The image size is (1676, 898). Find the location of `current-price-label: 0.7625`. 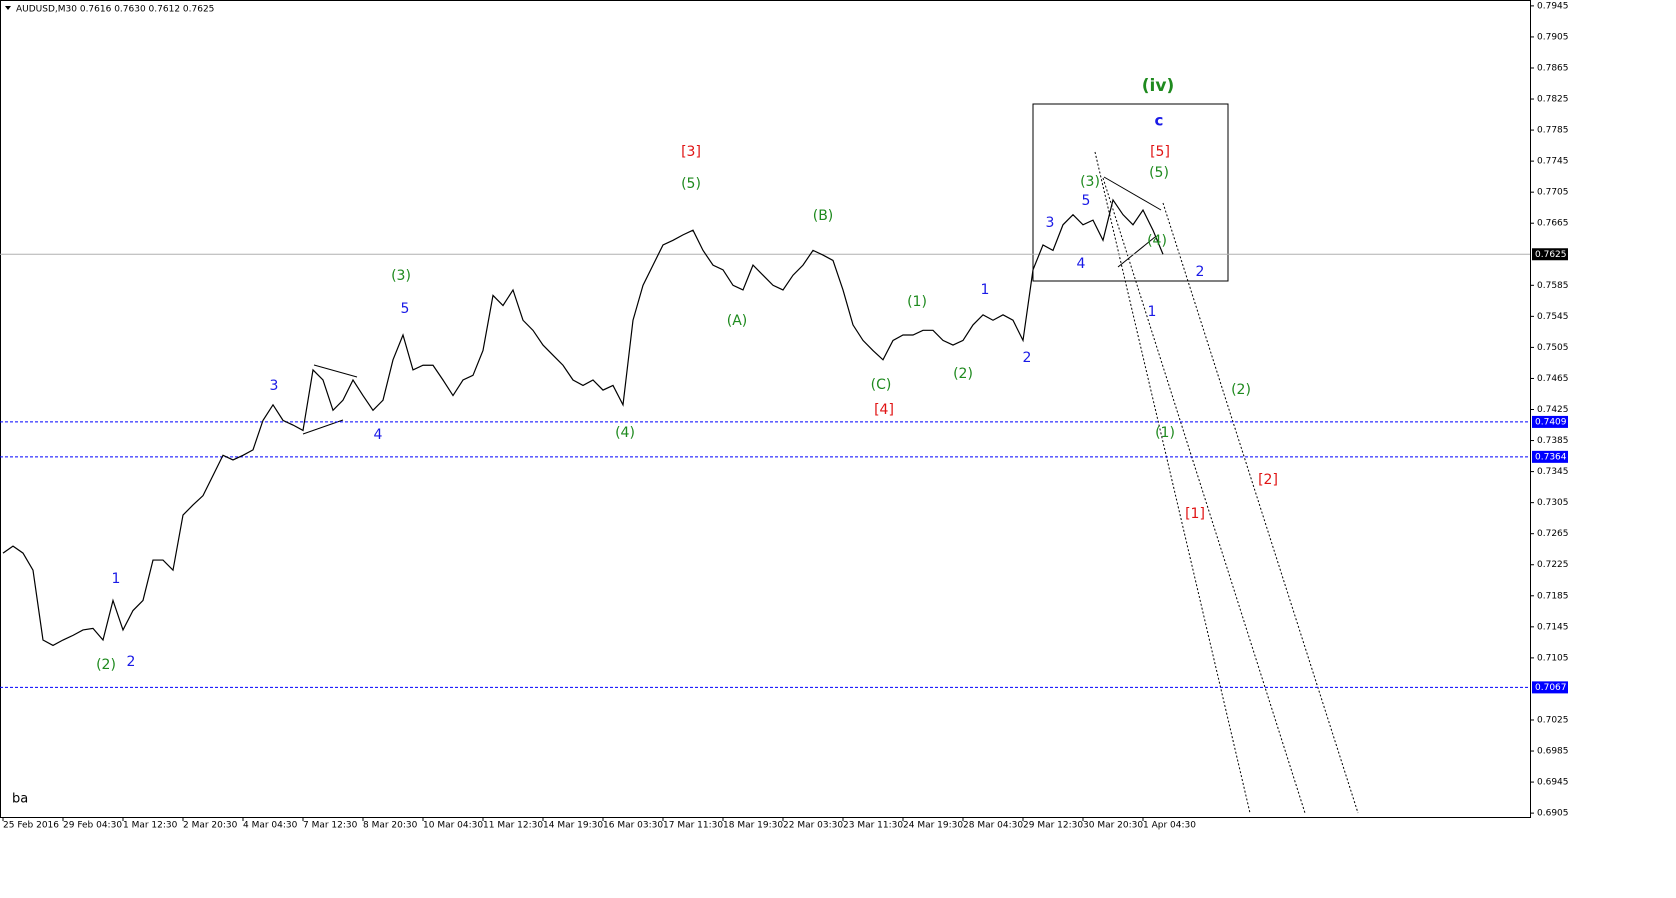

current-price-label: 0.7625 is located at coordinates (1551, 255).